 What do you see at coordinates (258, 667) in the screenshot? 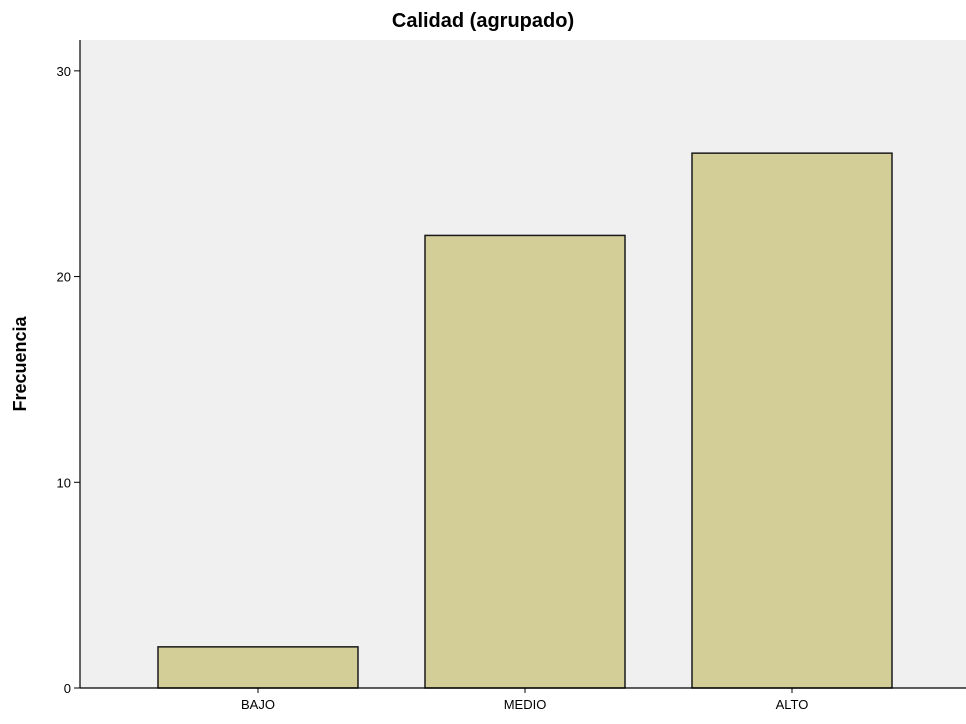
I see `bar-bajo` at bounding box center [258, 667].